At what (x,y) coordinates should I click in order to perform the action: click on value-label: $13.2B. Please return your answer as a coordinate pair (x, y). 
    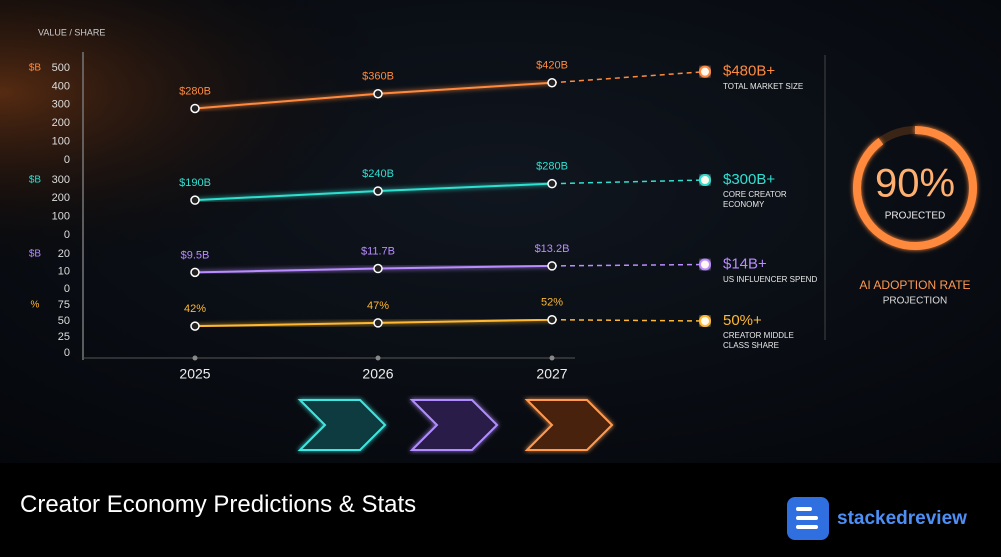
    Looking at the image, I should click on (552, 249).